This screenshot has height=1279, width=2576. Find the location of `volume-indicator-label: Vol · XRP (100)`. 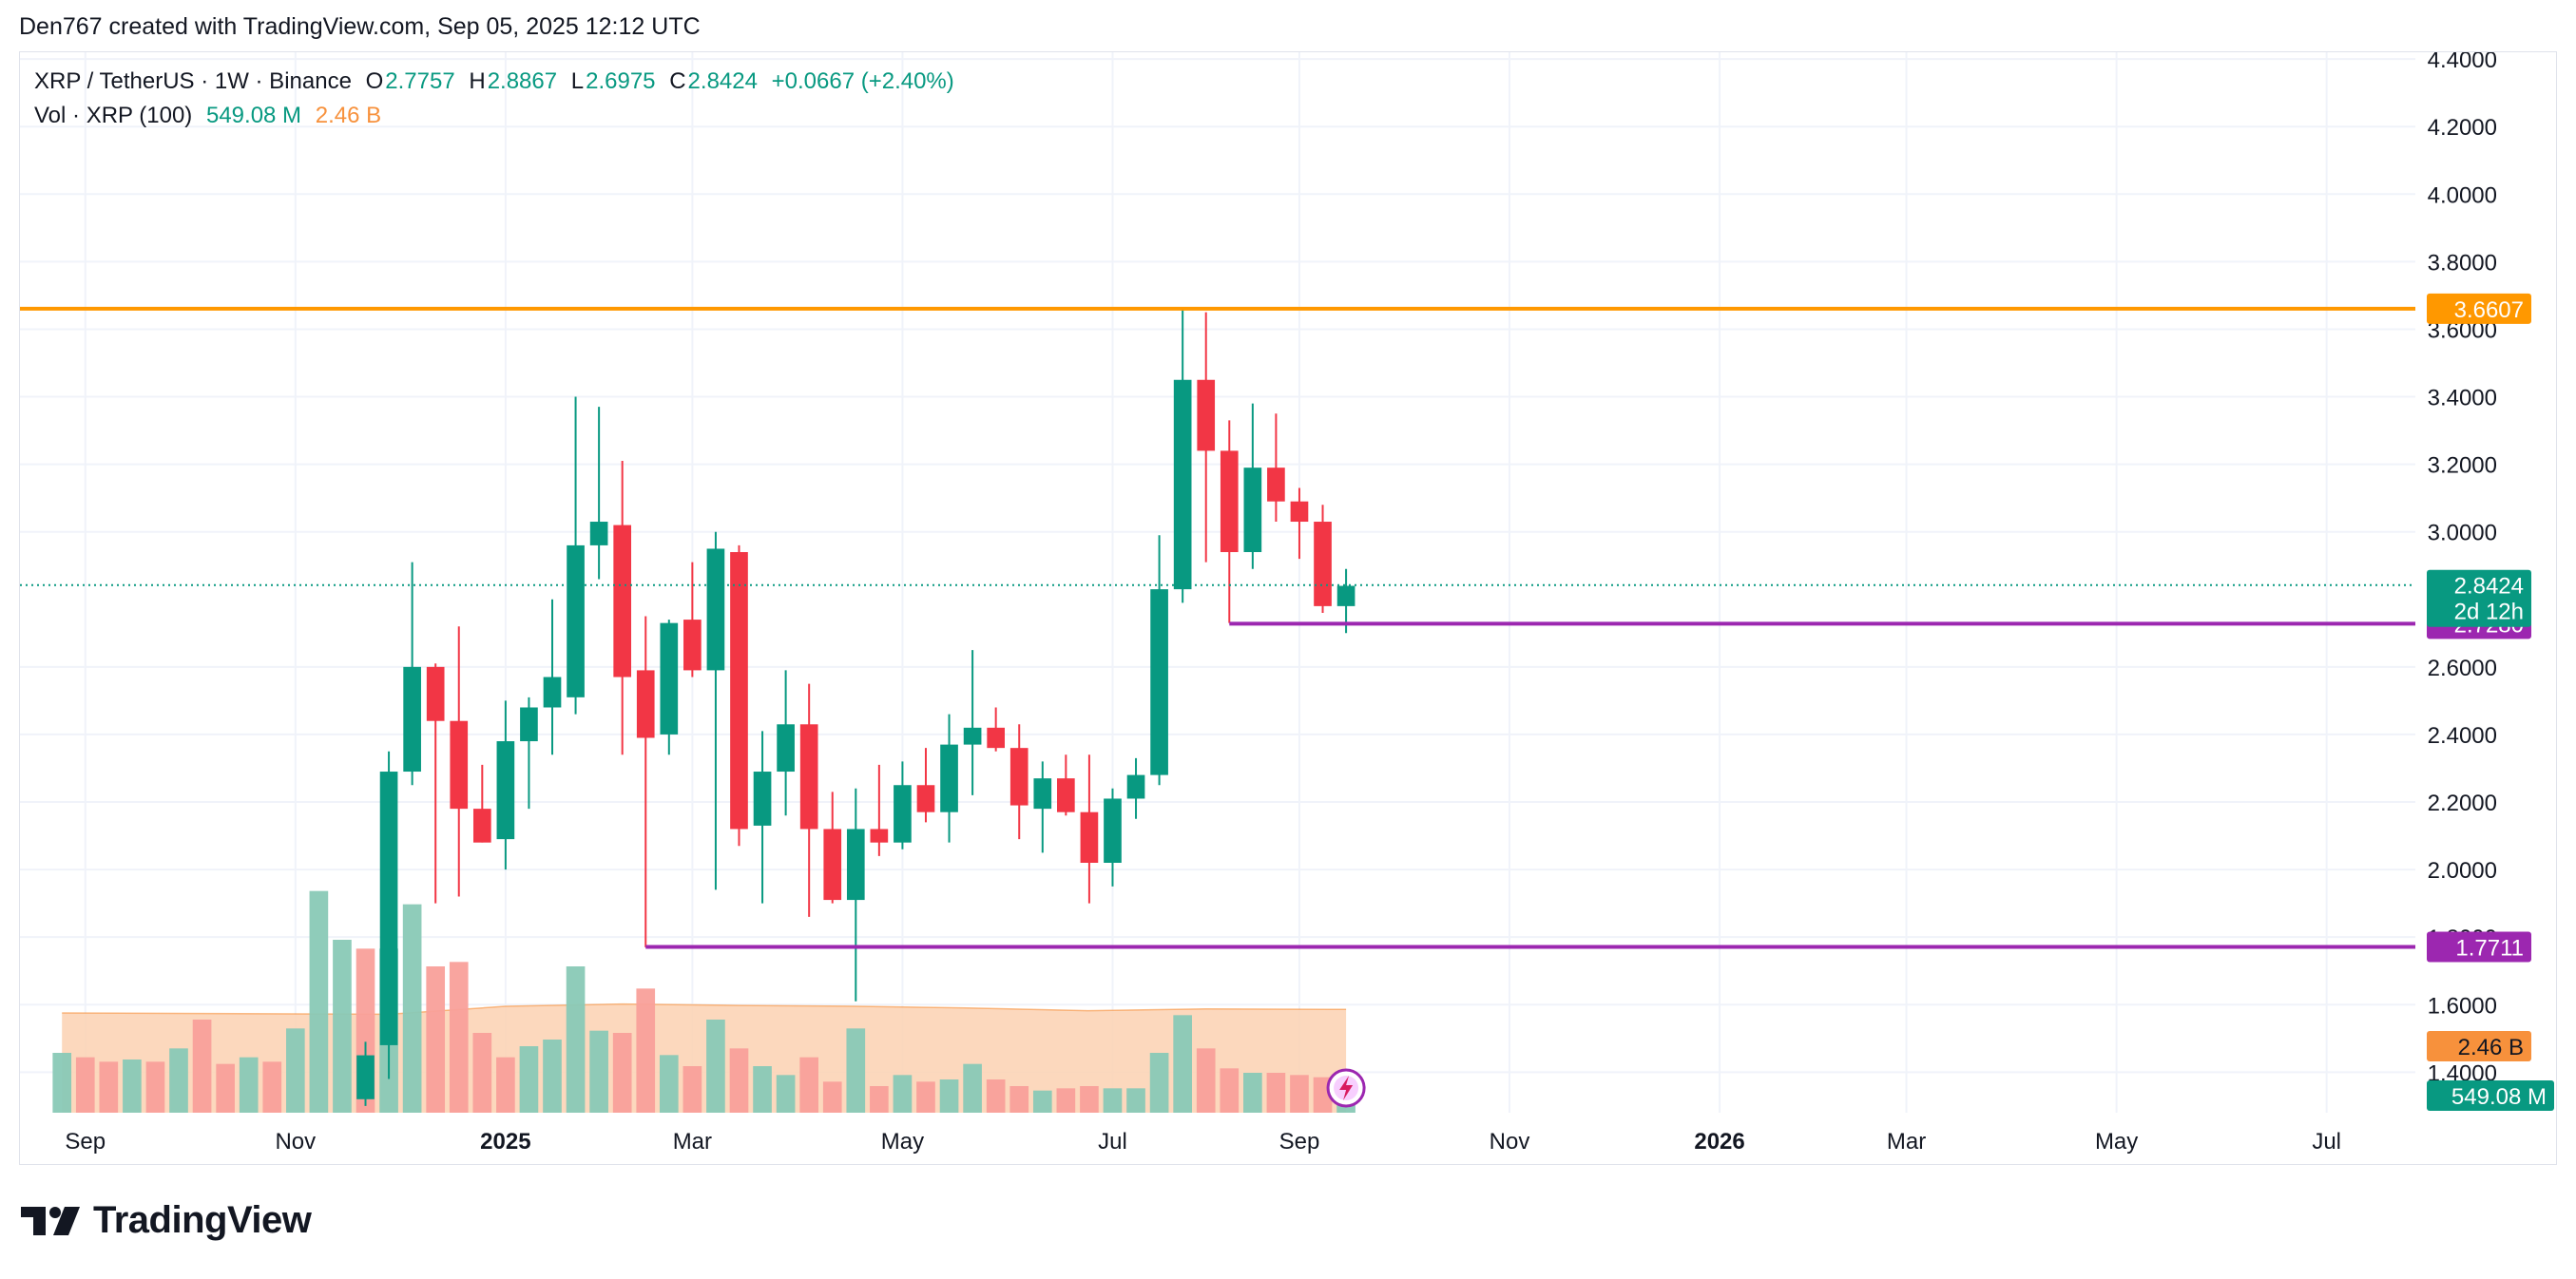

volume-indicator-label: Vol · XRP (100) is located at coordinates (113, 115).